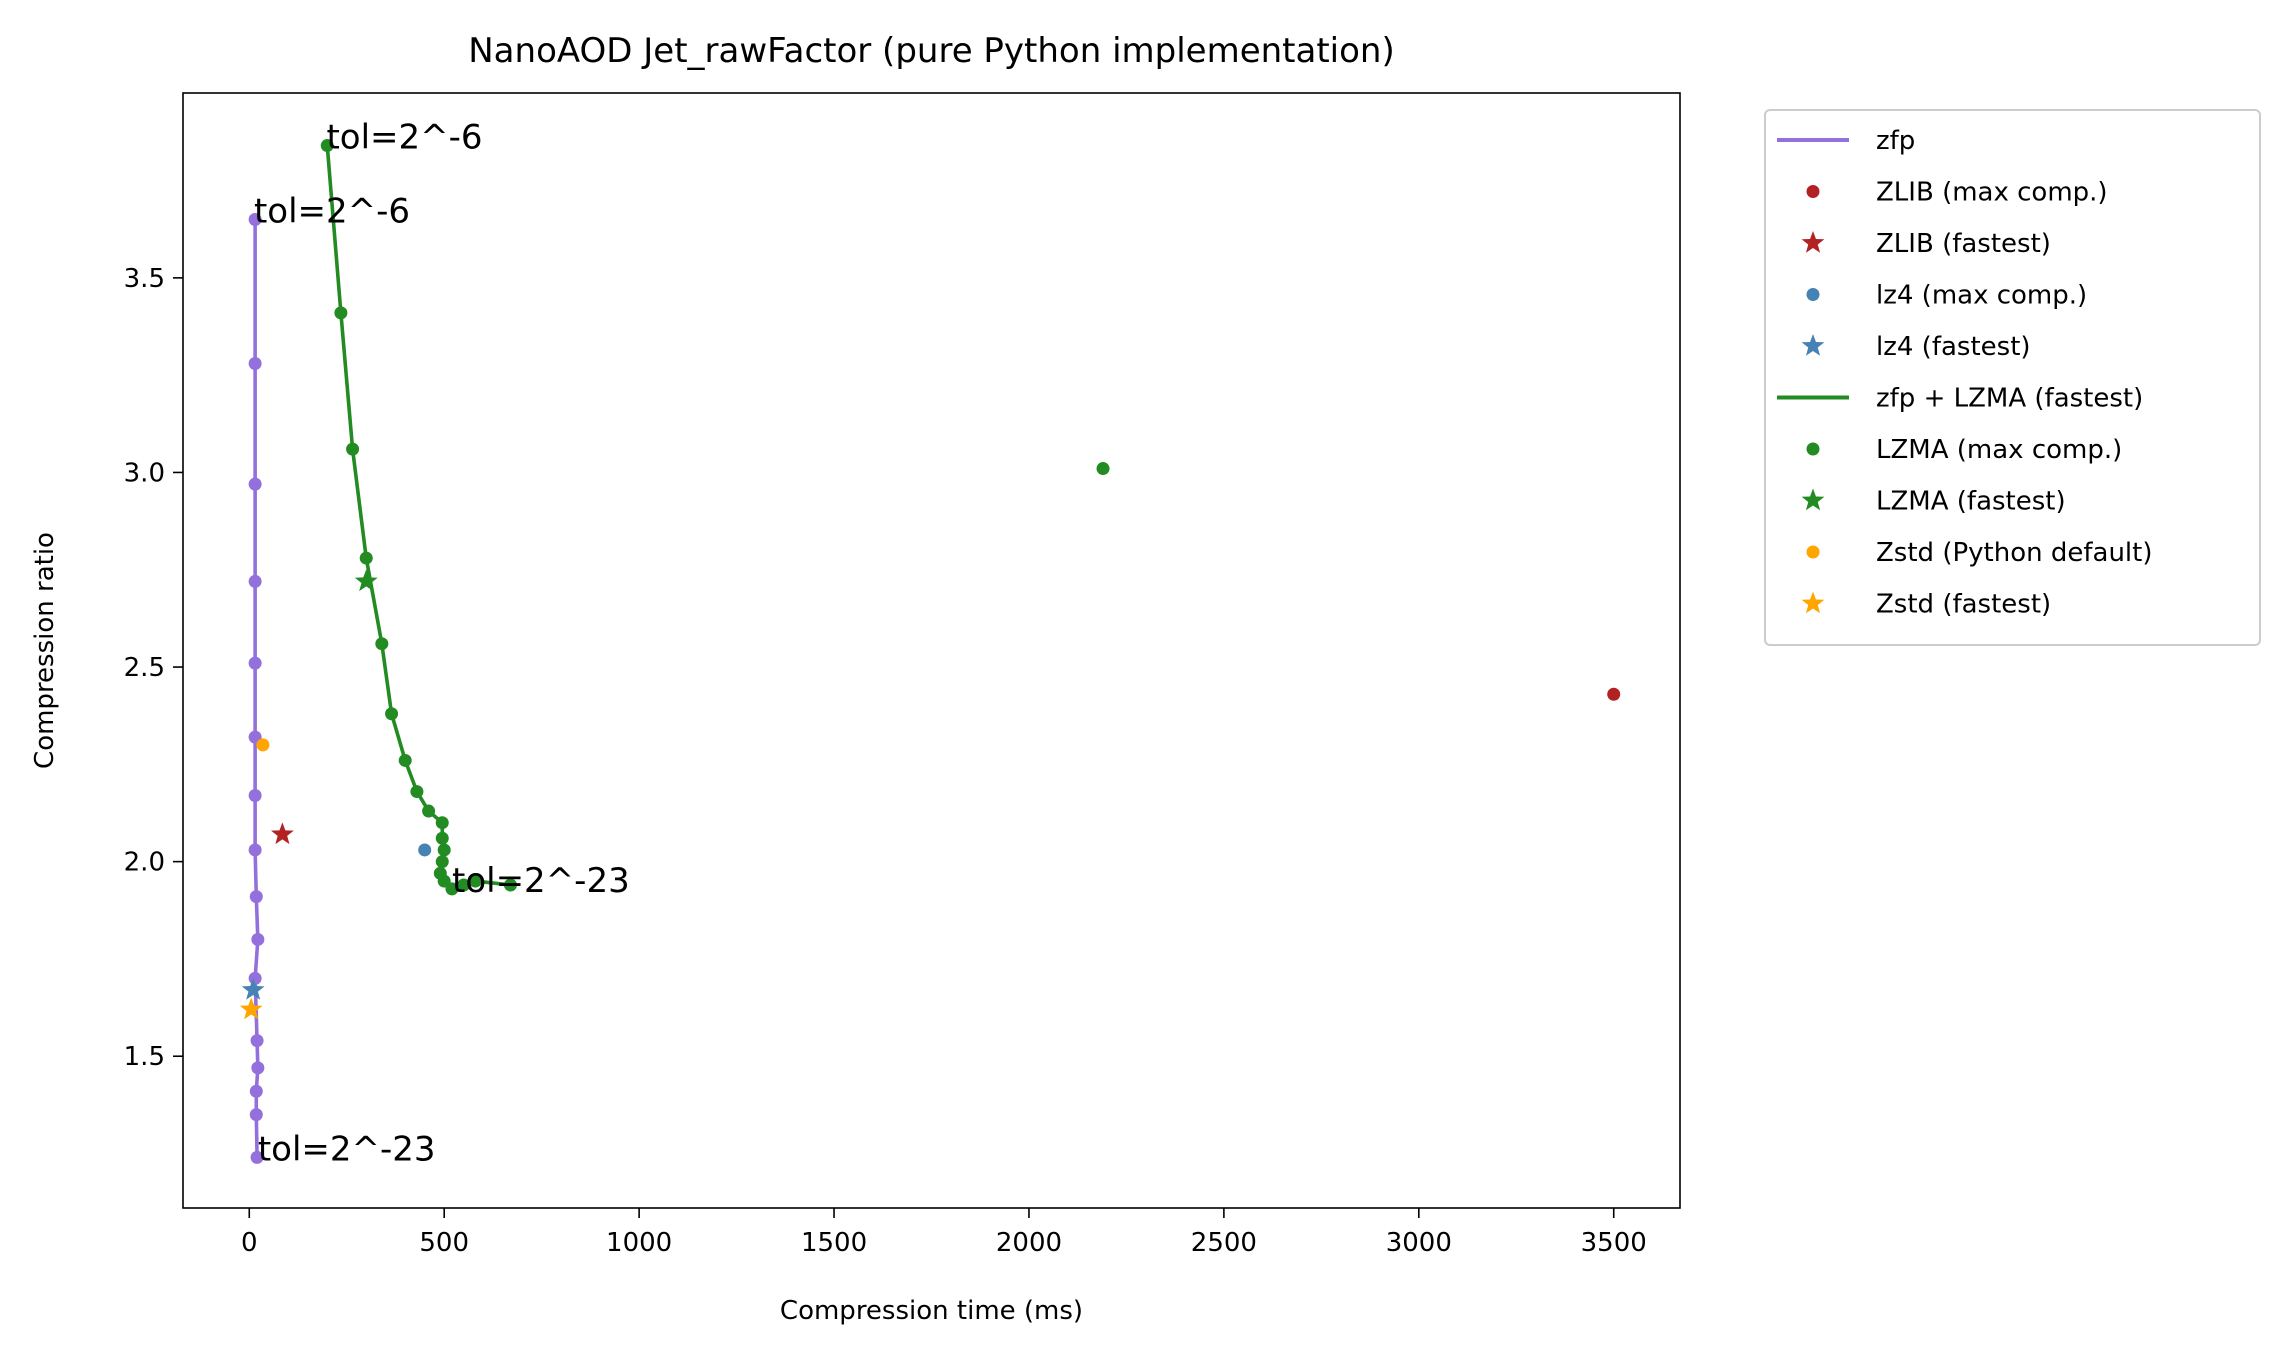  I want to click on series-zlib-max-comp, so click(1614, 694).